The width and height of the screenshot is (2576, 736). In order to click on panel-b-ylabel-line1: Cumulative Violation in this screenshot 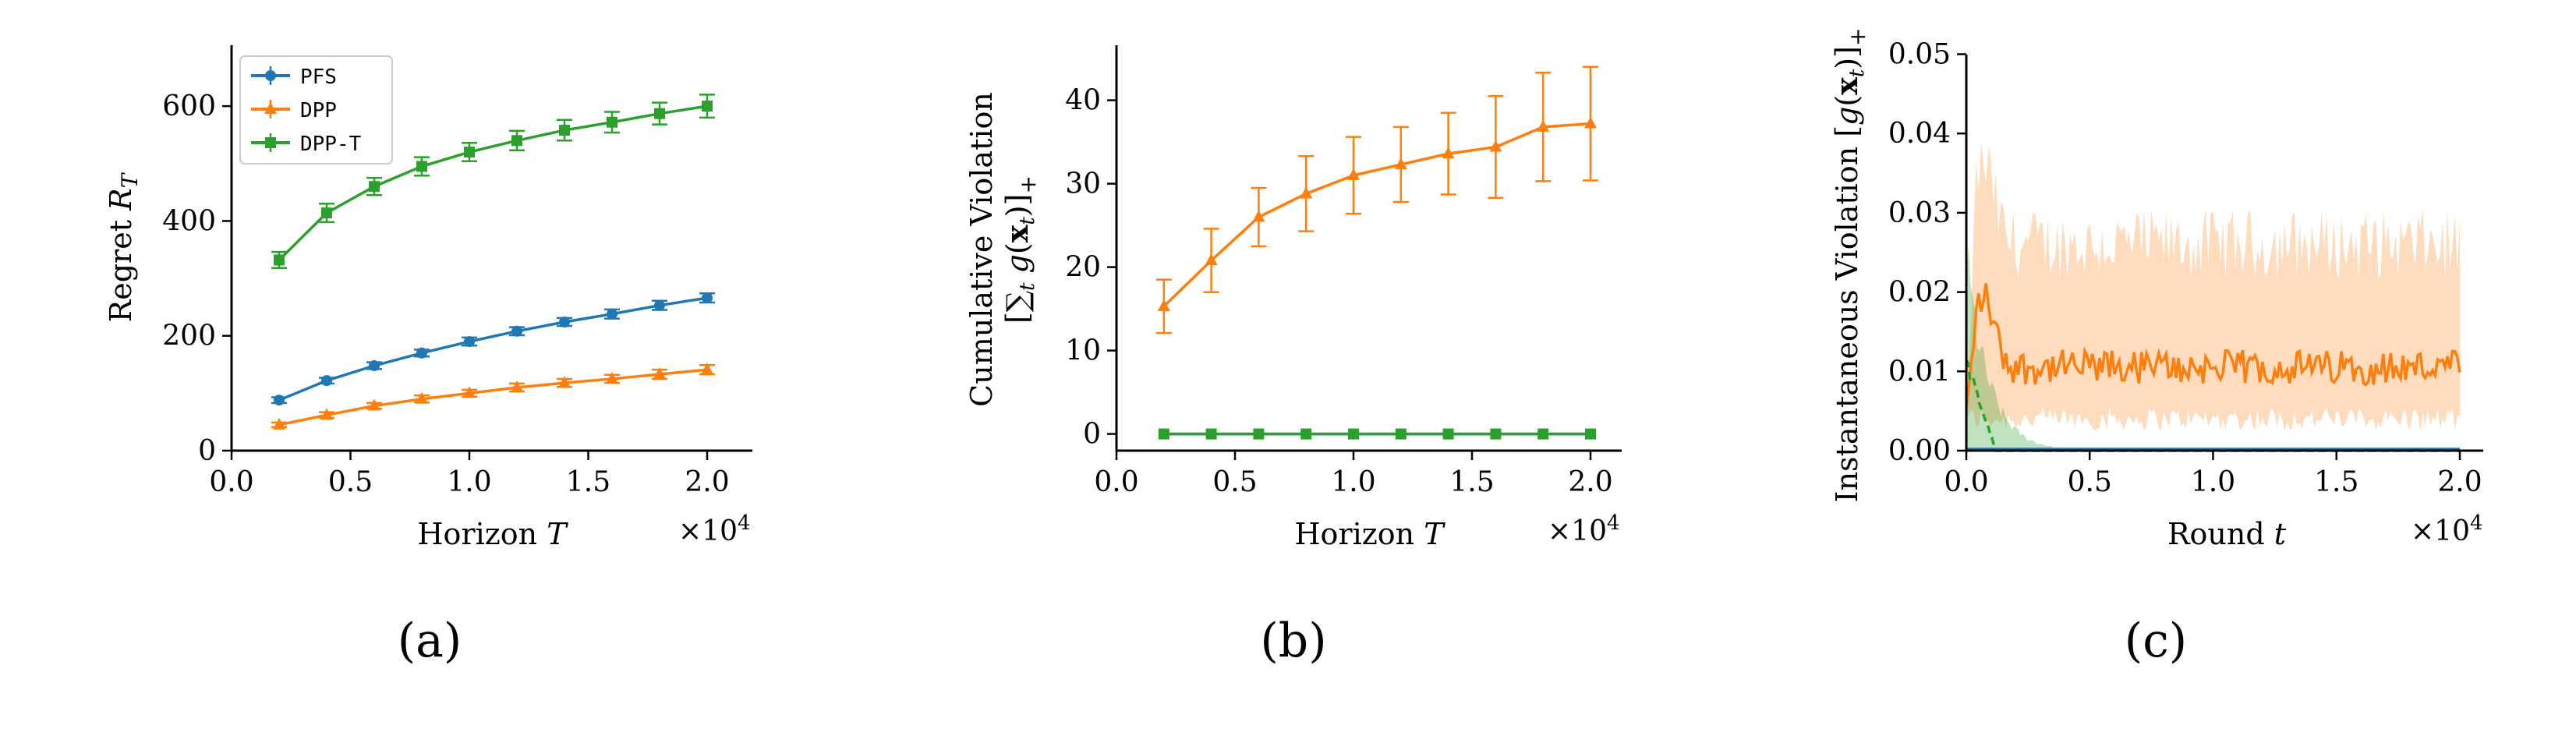, I will do `click(981, 249)`.